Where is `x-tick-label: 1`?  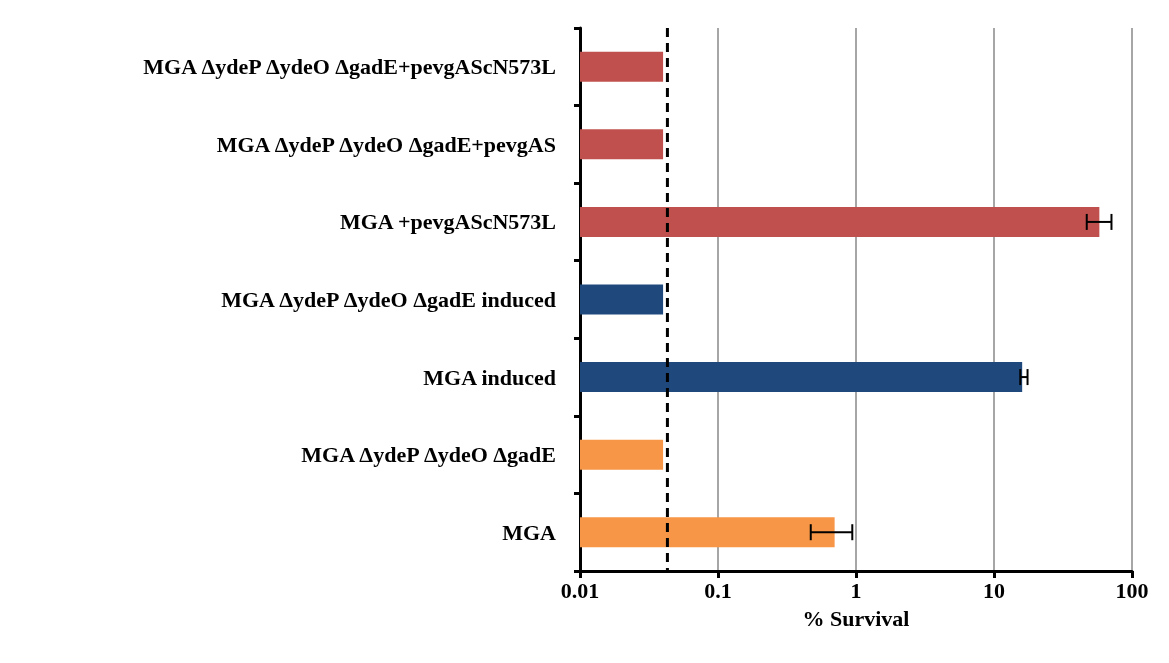
x-tick-label: 1 is located at coordinates (856, 590).